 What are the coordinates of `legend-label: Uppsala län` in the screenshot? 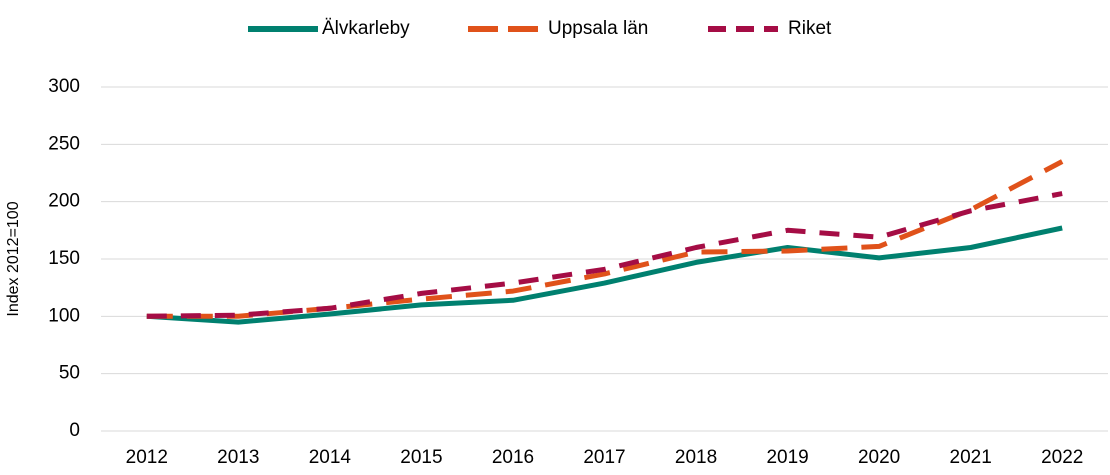 It's located at (598, 28).